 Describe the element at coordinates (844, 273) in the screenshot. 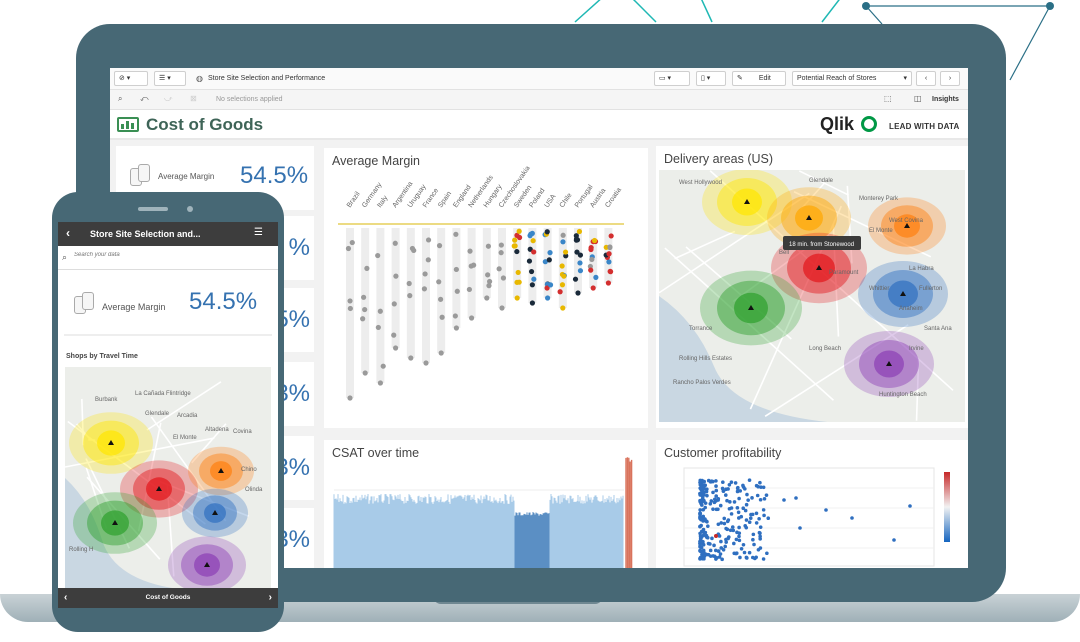

I see `map-place-label: Paramount` at that location.